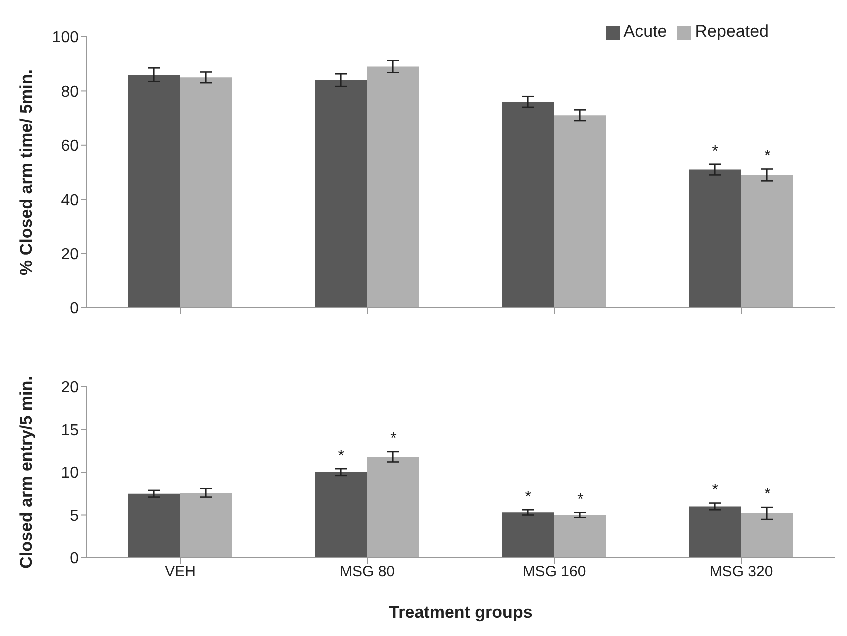 The height and width of the screenshot is (636, 847). Describe the element at coordinates (26, 472) in the screenshot. I see `y-axis-title: Closed arm entry/5 min.` at that location.